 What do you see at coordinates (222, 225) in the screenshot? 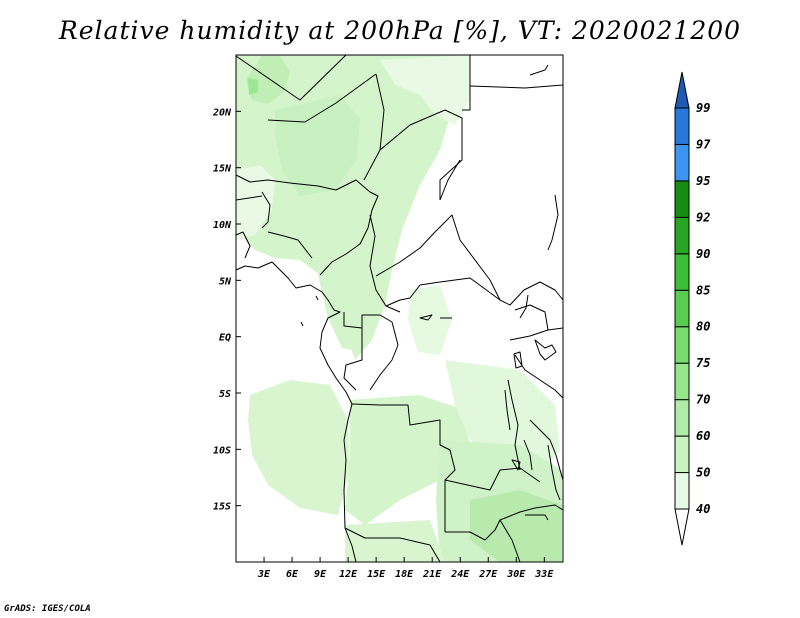
I see `lat-tick-label: 10N` at bounding box center [222, 225].